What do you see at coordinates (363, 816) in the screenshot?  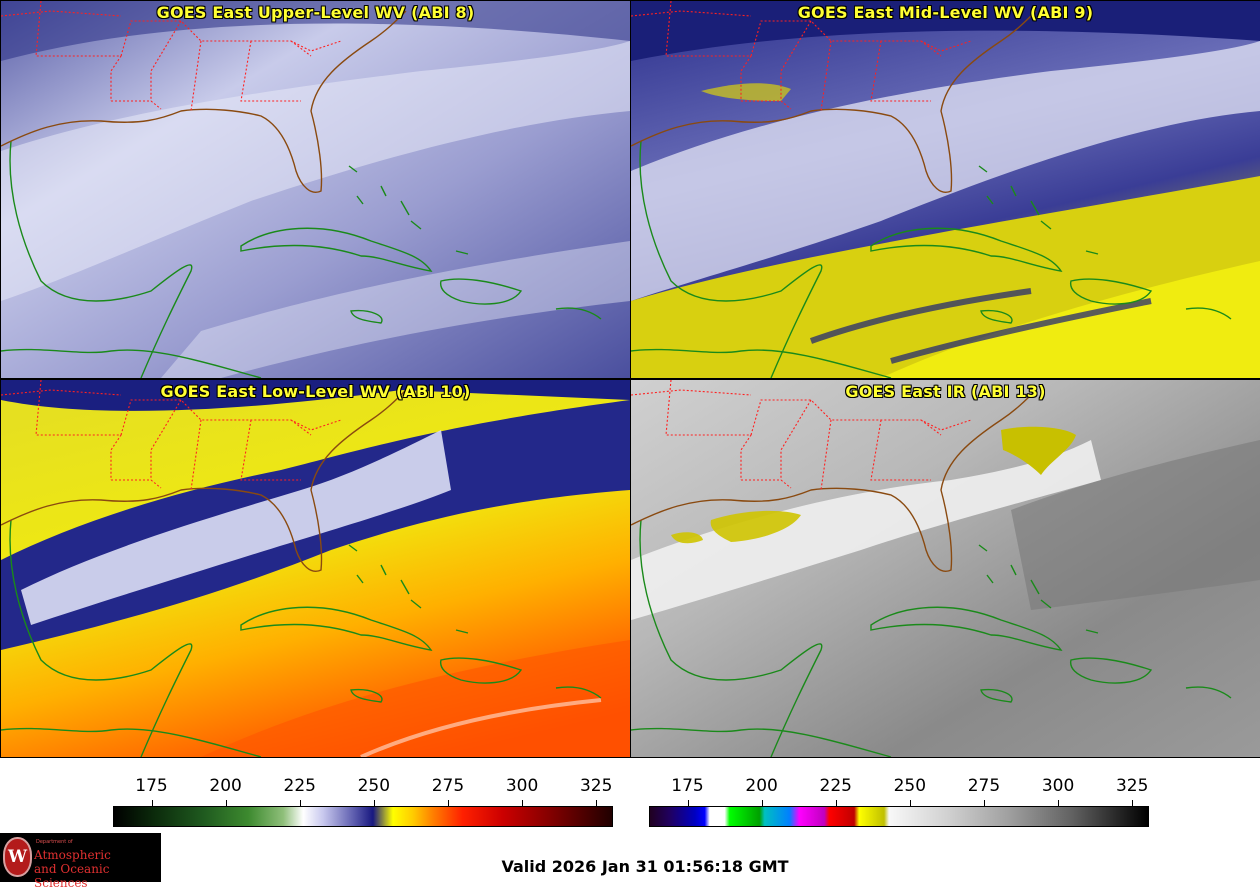 I see `wv-colorbar-gradient` at bounding box center [363, 816].